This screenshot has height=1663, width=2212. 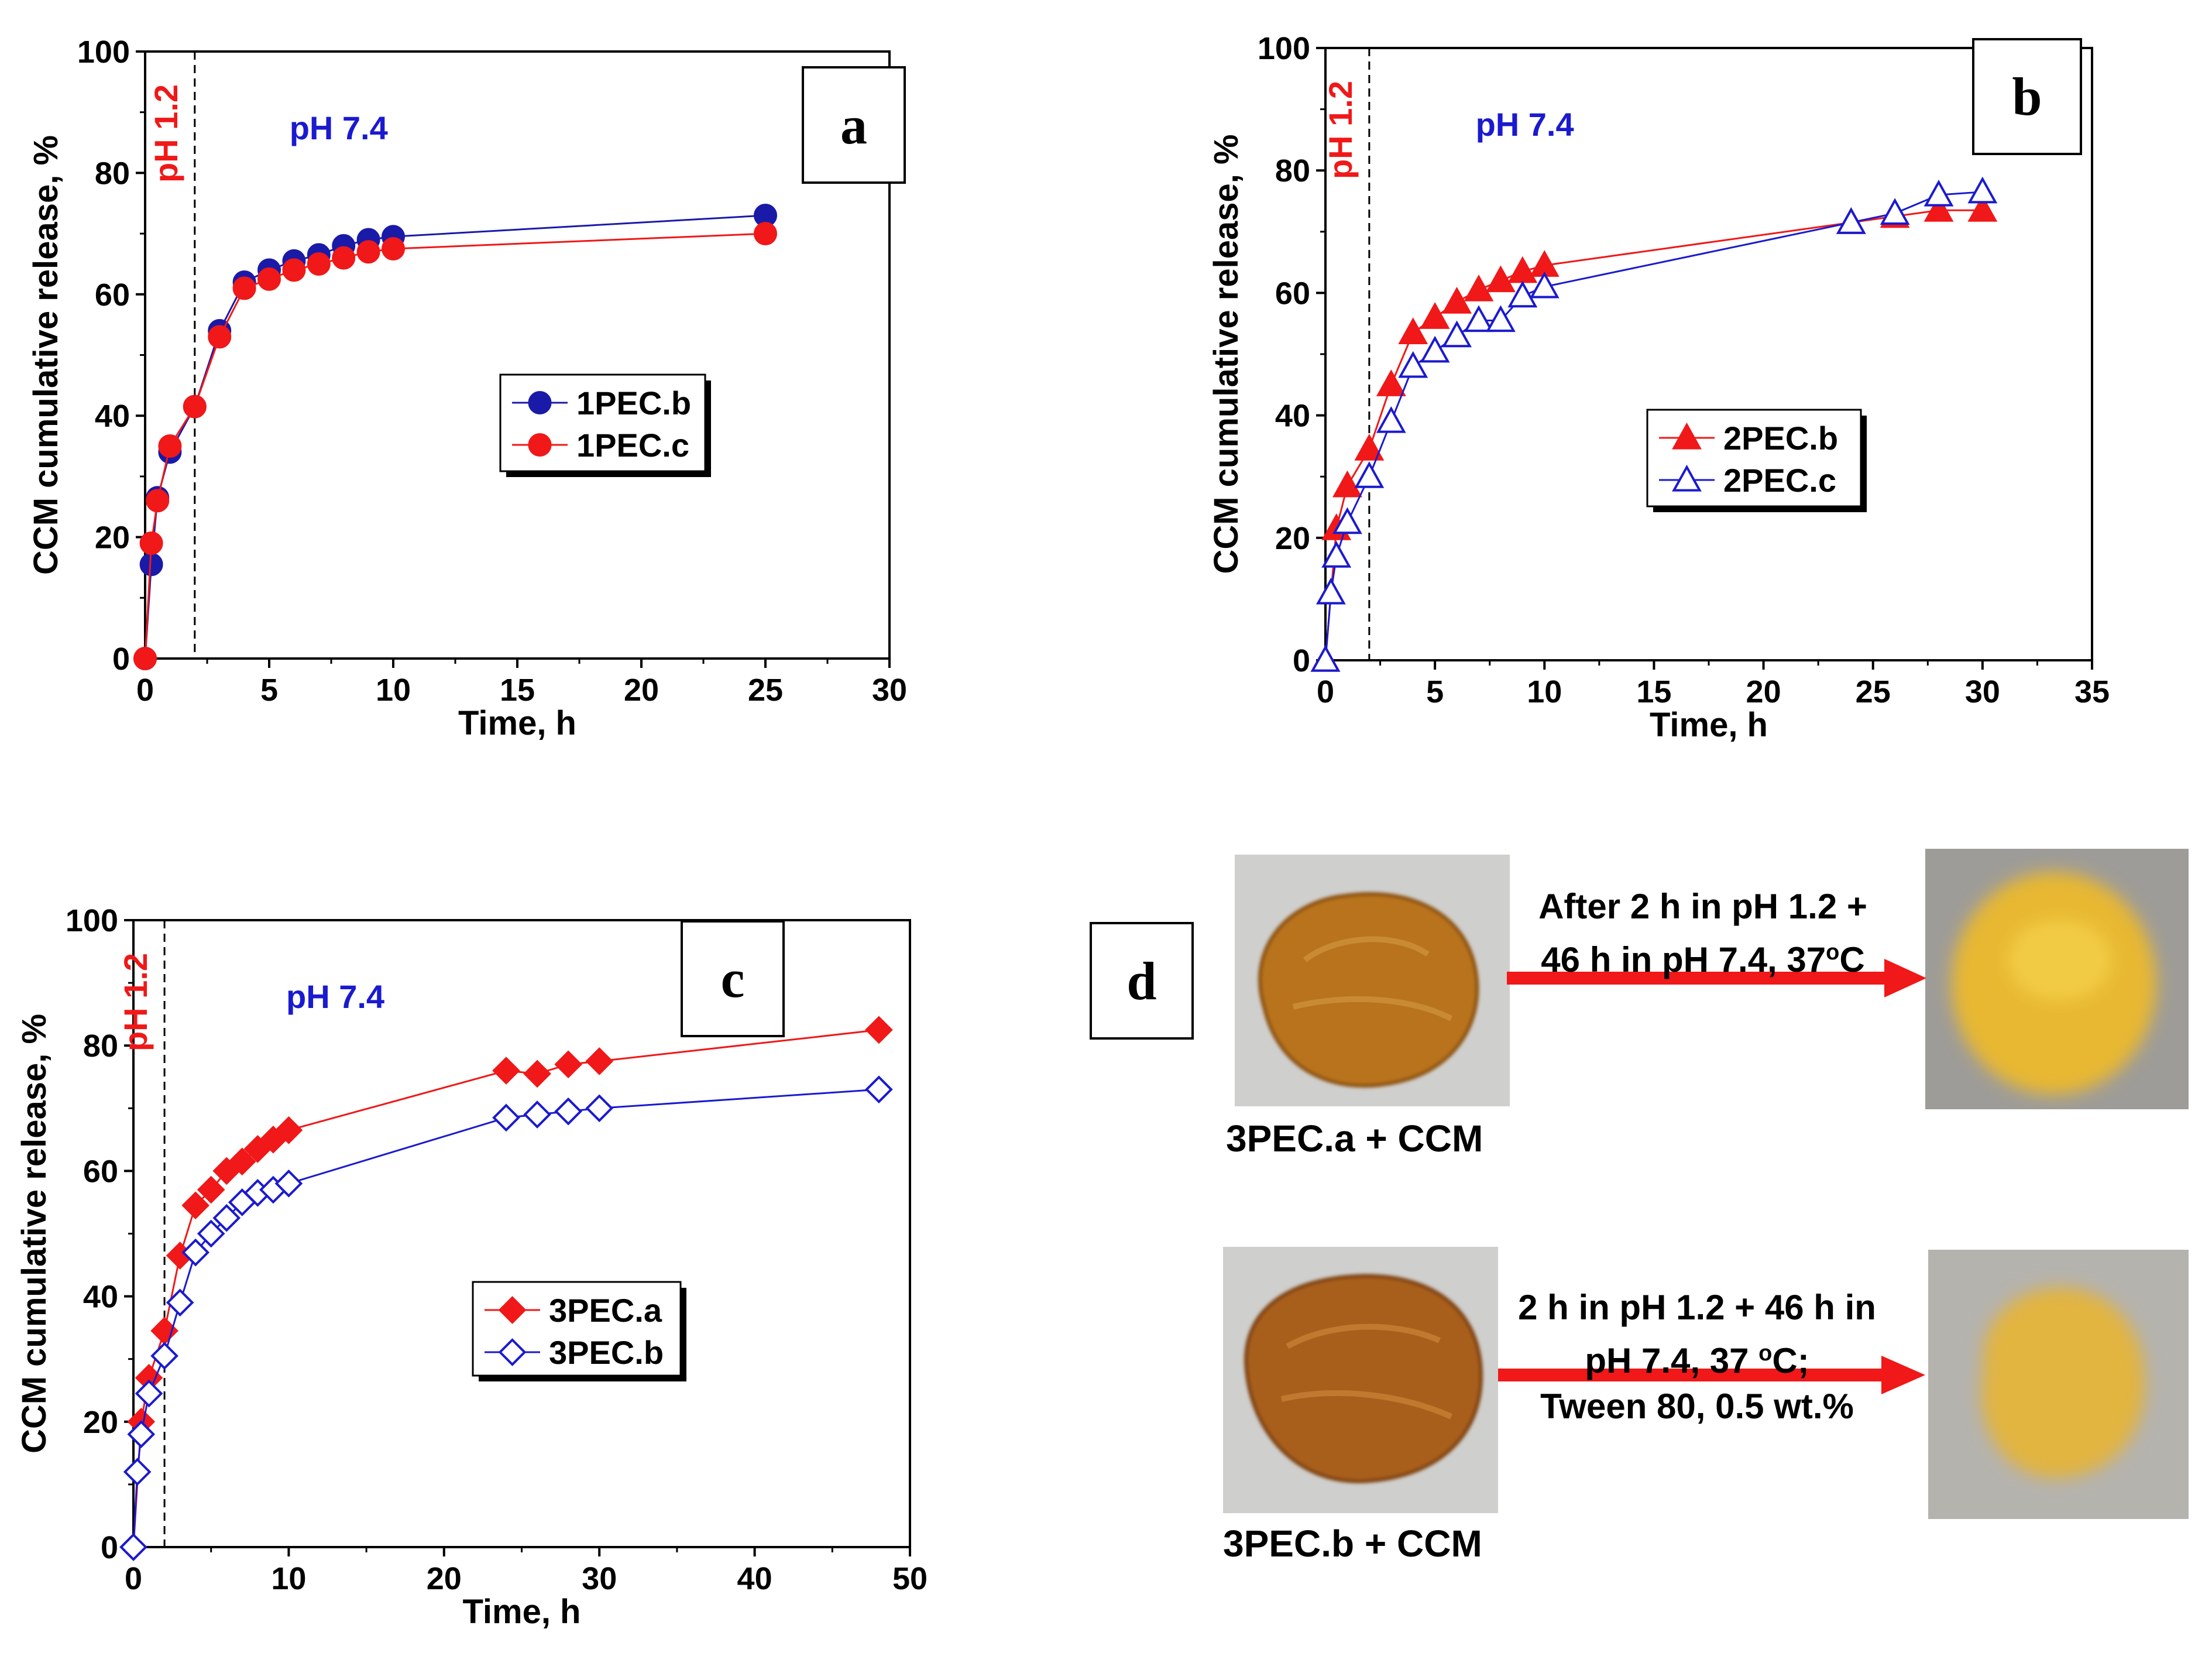 What do you see at coordinates (1525, 125) in the screenshot?
I see `chart-b-ph-neutral-label: pH 7.4` at bounding box center [1525, 125].